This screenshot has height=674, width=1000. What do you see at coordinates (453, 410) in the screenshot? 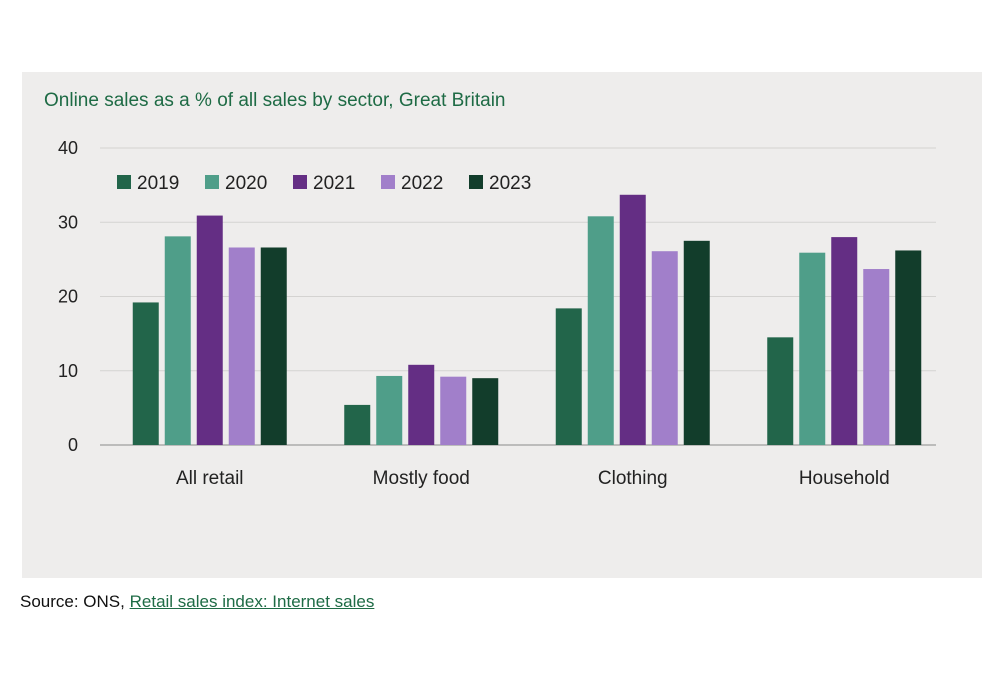
I see `bar-mostly-food-2022` at bounding box center [453, 410].